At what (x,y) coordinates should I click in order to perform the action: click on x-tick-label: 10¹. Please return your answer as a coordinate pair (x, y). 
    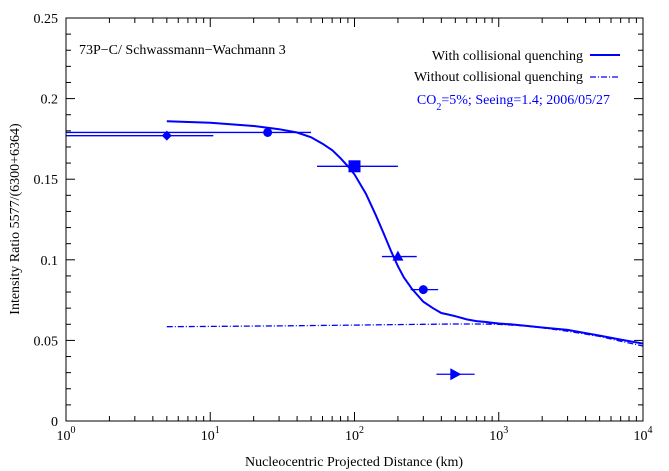
    Looking at the image, I should click on (210, 434).